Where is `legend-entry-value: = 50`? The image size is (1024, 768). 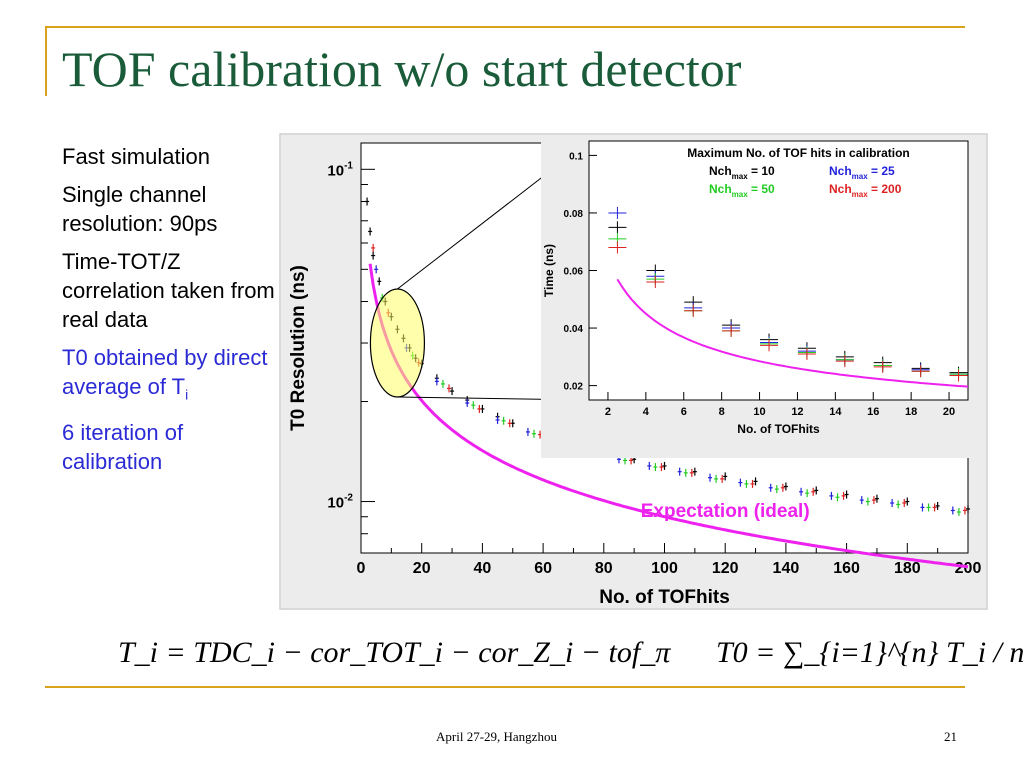
legend-entry-value: = 50 is located at coordinates (761, 189).